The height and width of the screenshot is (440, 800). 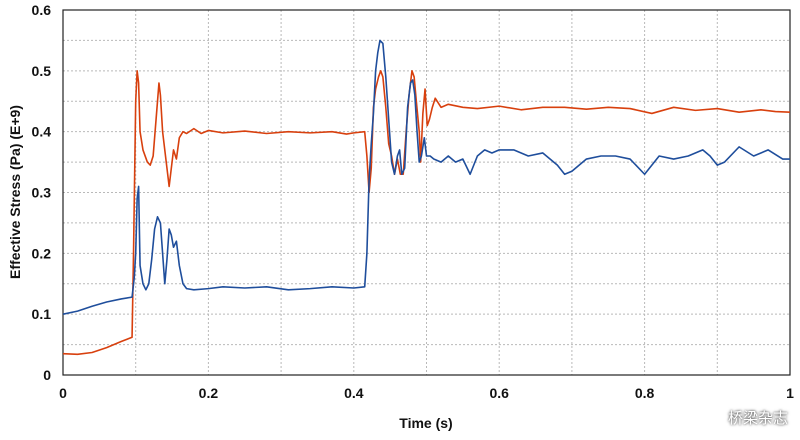 I want to click on watermark: 桥梁杂志, so click(x=745, y=417).